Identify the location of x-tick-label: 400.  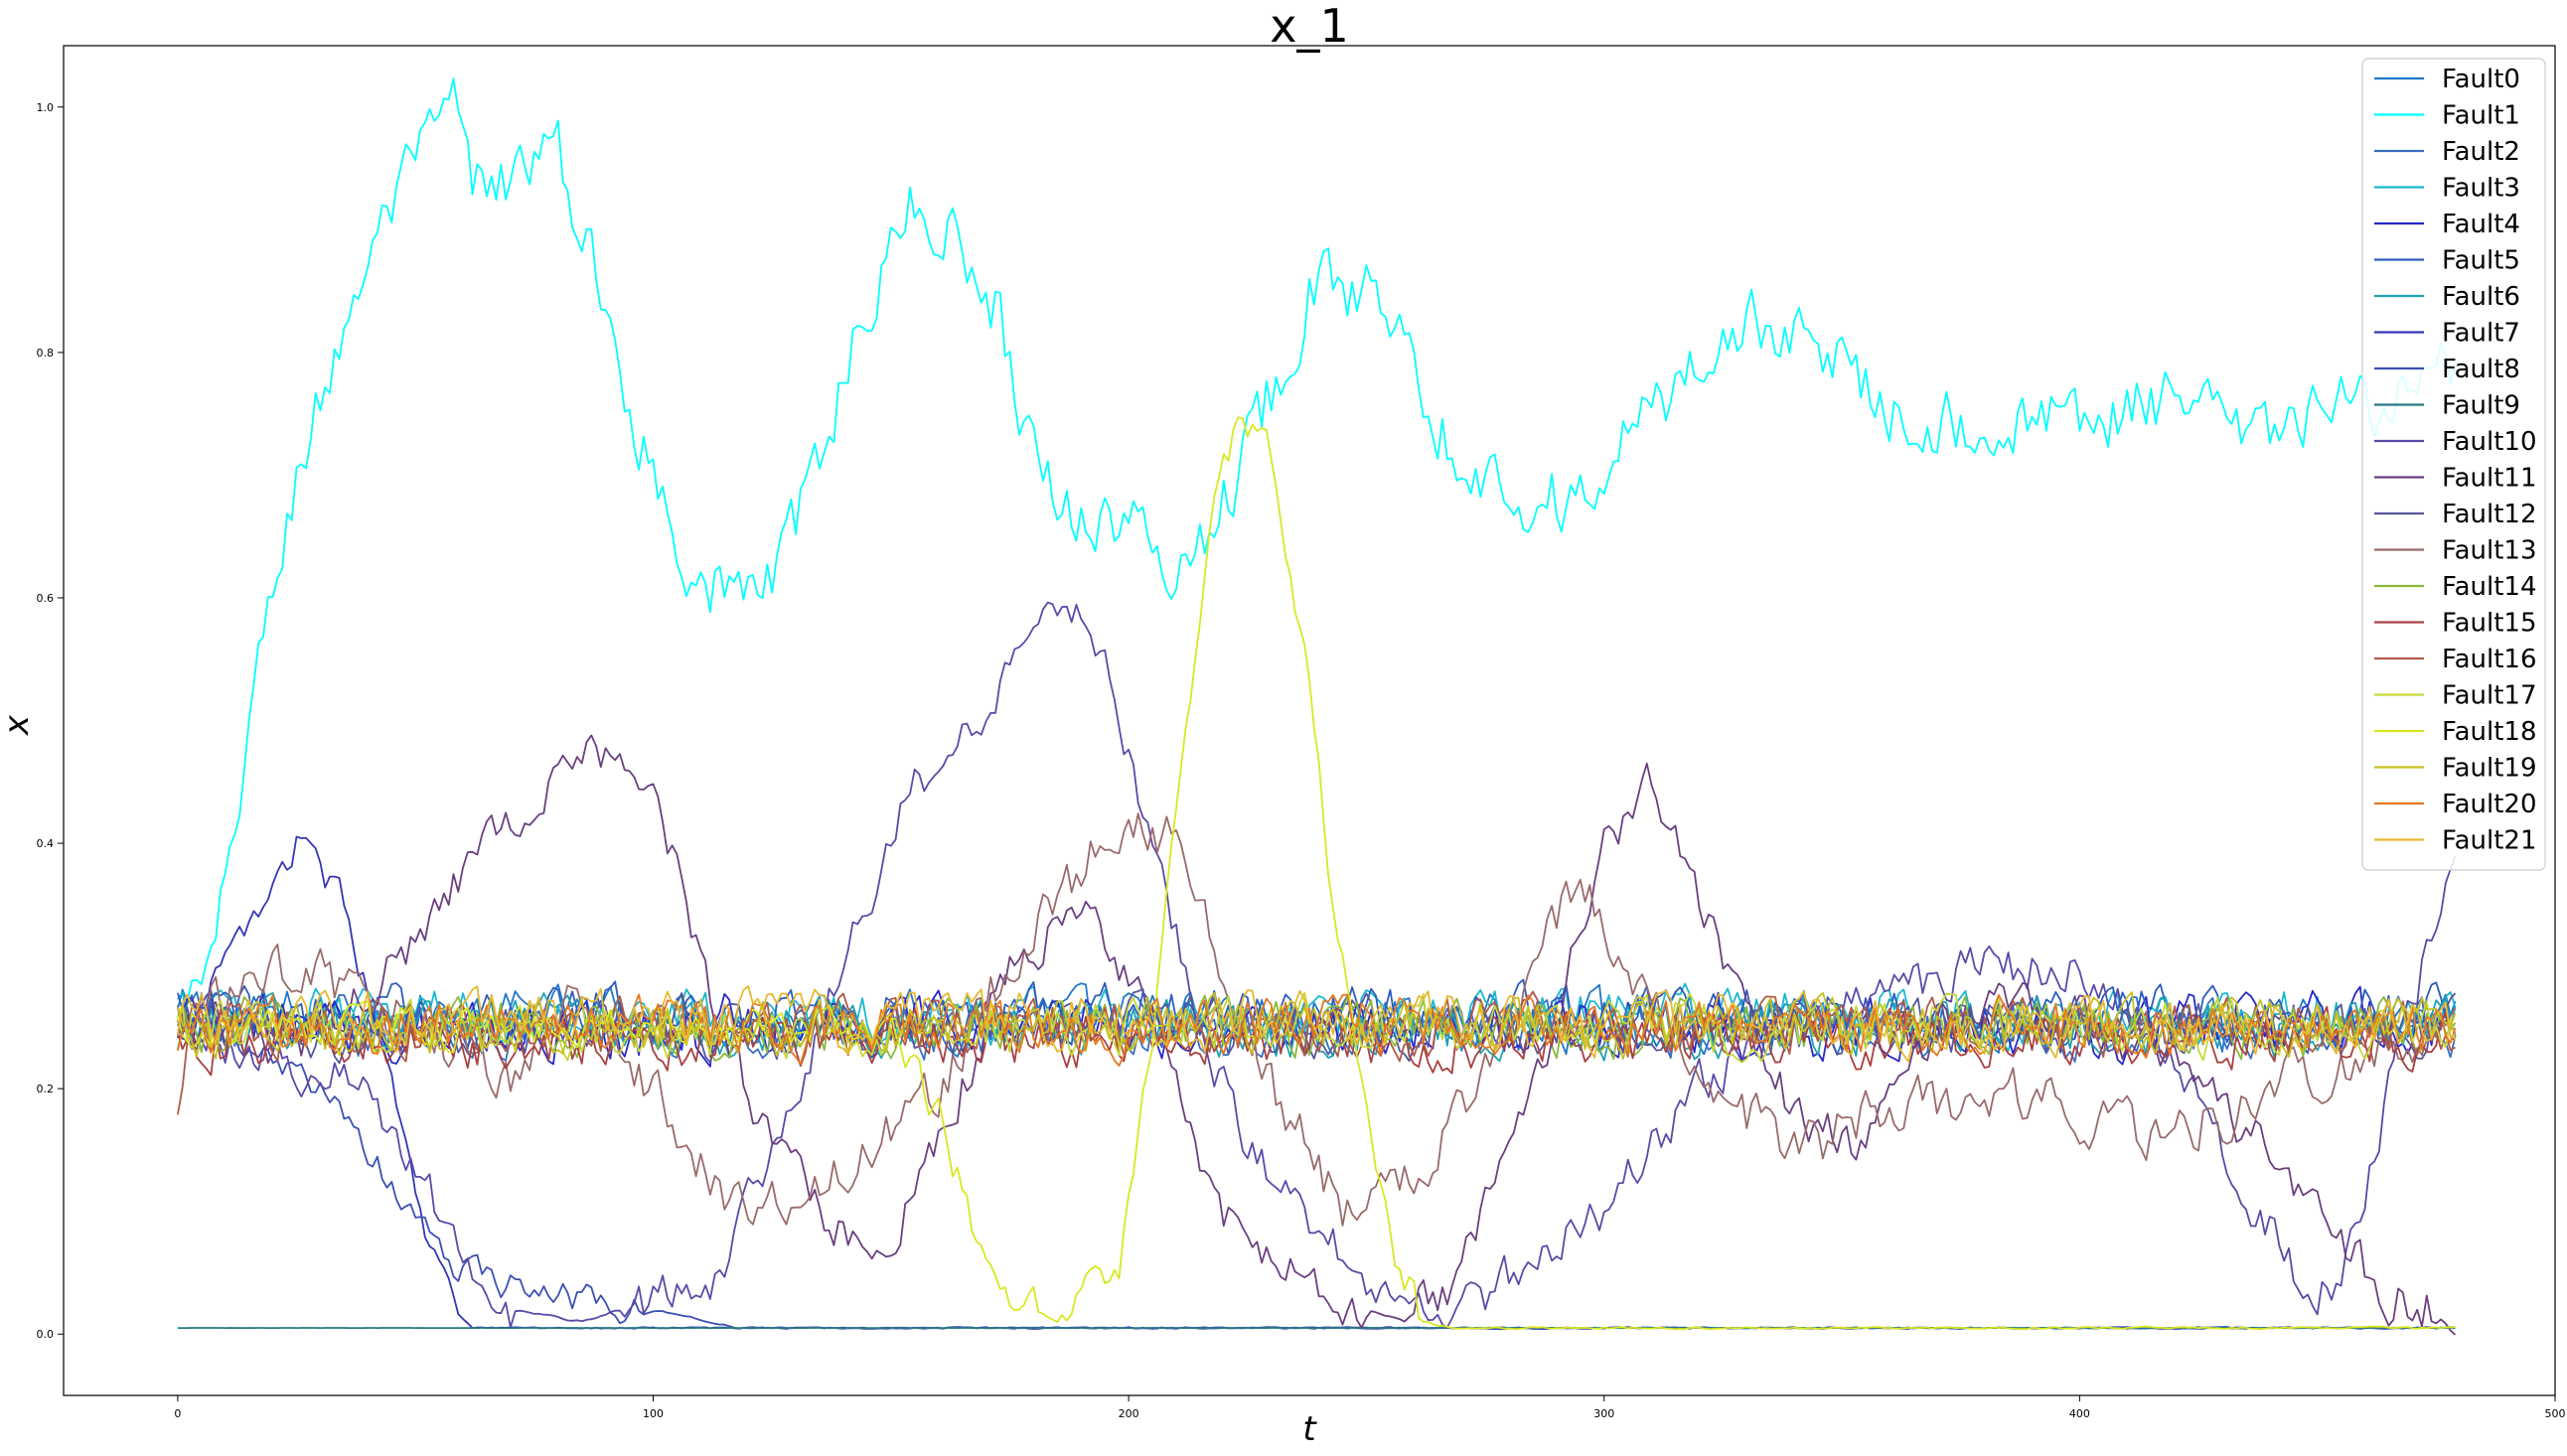
(2079, 1413).